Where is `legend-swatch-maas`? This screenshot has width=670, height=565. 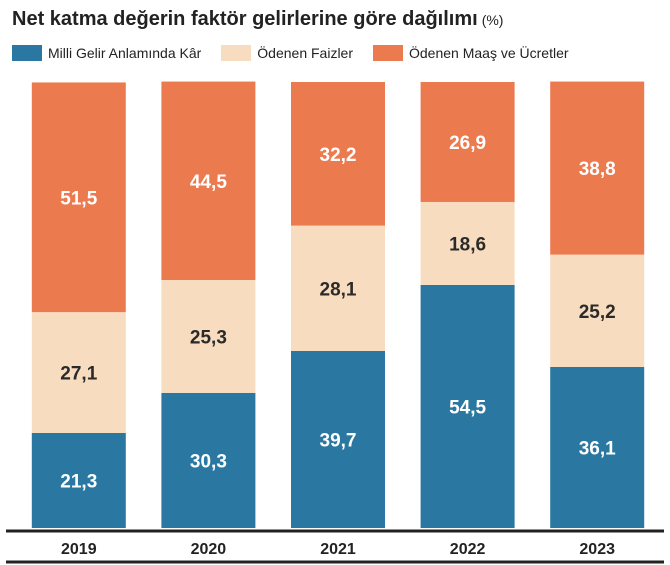
legend-swatch-maas is located at coordinates (388, 53).